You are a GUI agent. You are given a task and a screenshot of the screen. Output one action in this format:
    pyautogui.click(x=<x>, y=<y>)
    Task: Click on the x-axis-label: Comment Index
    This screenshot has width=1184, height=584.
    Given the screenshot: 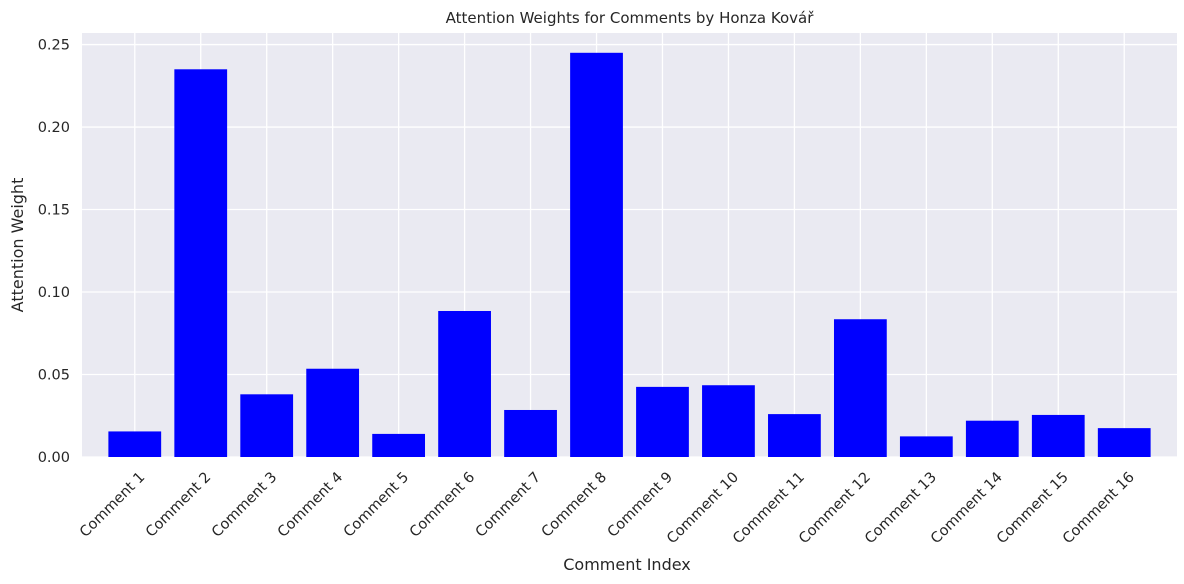 What is the action you would take?
    pyautogui.click(x=627, y=564)
    